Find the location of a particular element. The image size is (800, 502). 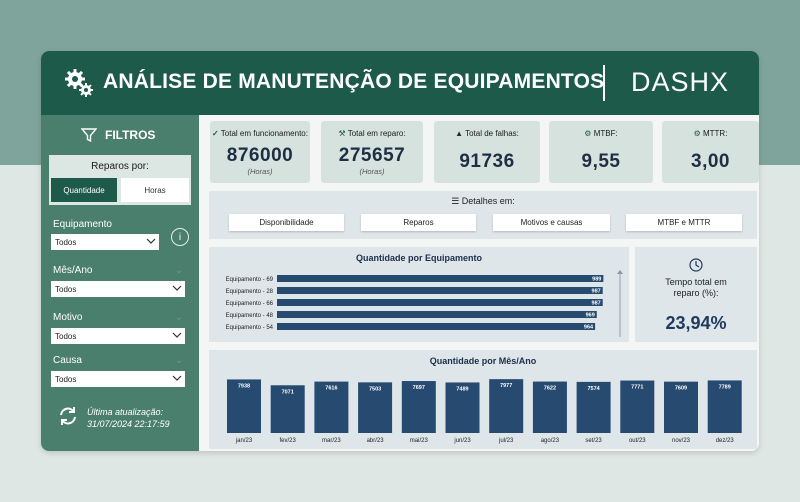

tempo-reparo-value: 23,94% is located at coordinates (696, 323).